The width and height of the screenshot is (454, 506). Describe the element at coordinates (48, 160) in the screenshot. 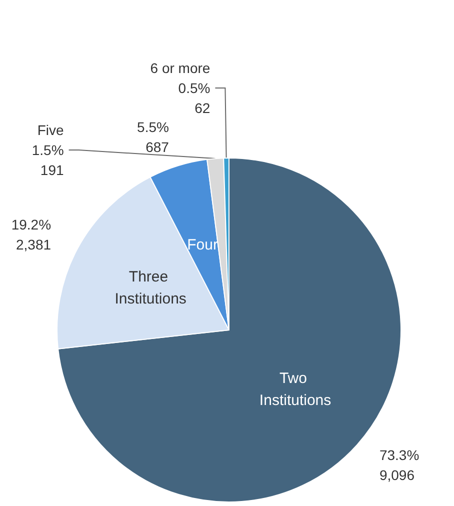

I see `data-label: 1.5% 191` at that location.